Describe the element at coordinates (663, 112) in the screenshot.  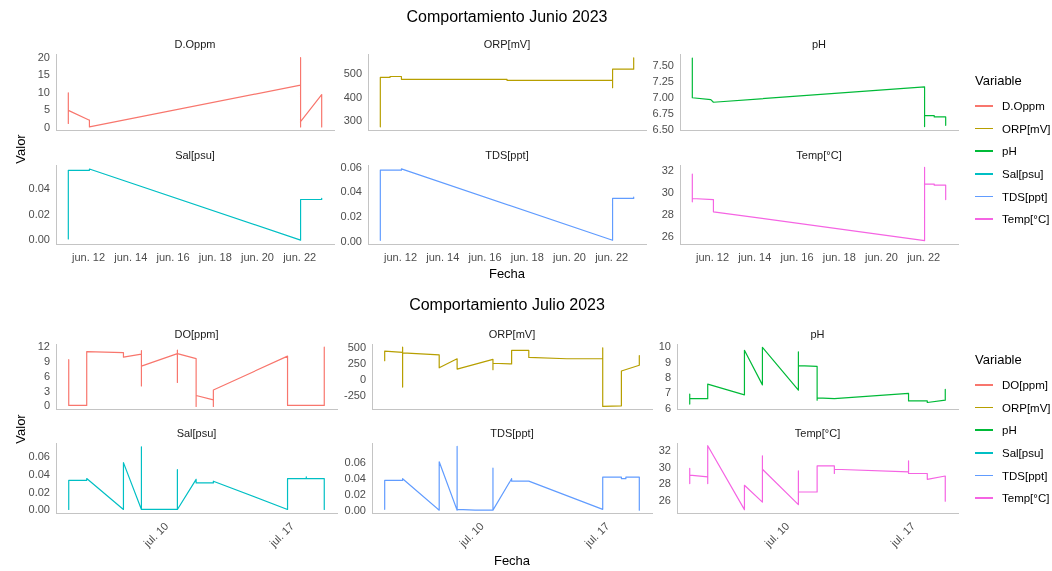
I see `y-tick-label: 6.75` at that location.